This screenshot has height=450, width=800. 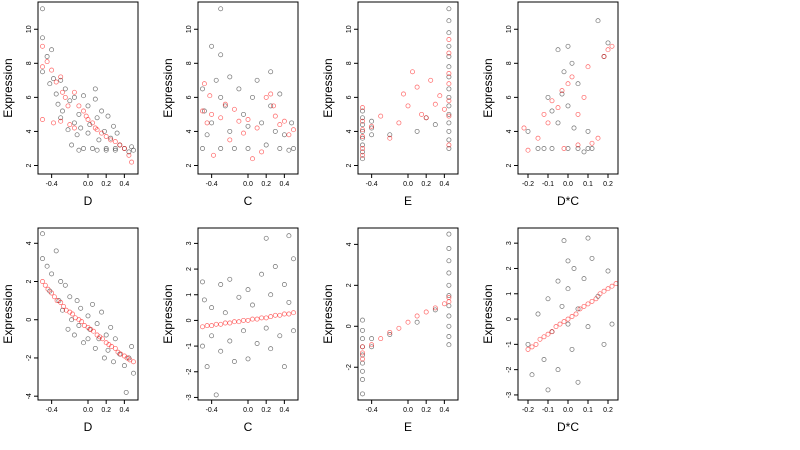 I want to click on chart-panel: -0.4 0.0 0.2 0.4 -2 0 2 4 E Expression, so click(x=390, y=330).